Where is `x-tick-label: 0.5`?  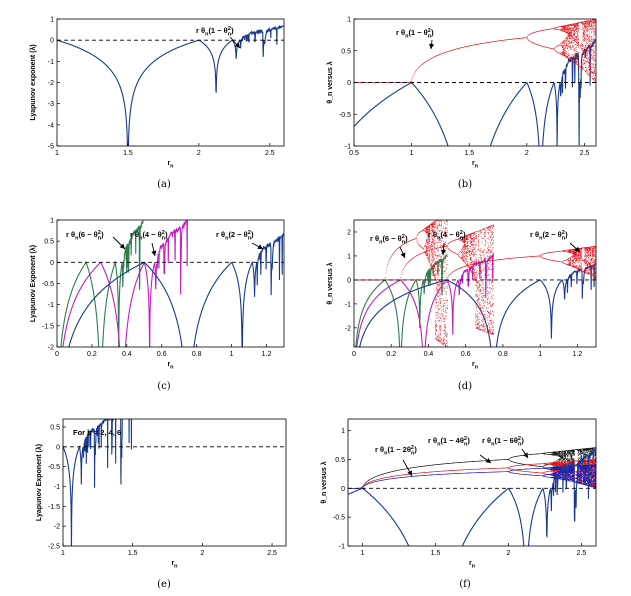
x-tick-label: 0.5 is located at coordinates (354, 153).